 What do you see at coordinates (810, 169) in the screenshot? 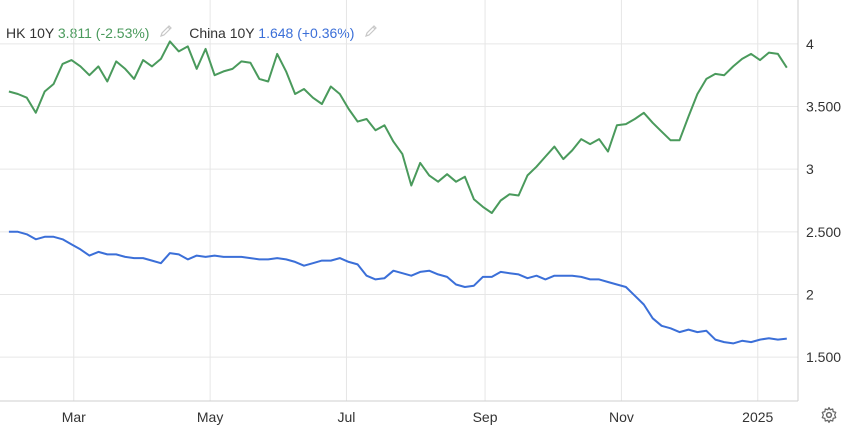
I see `y-tick-label: 3` at bounding box center [810, 169].